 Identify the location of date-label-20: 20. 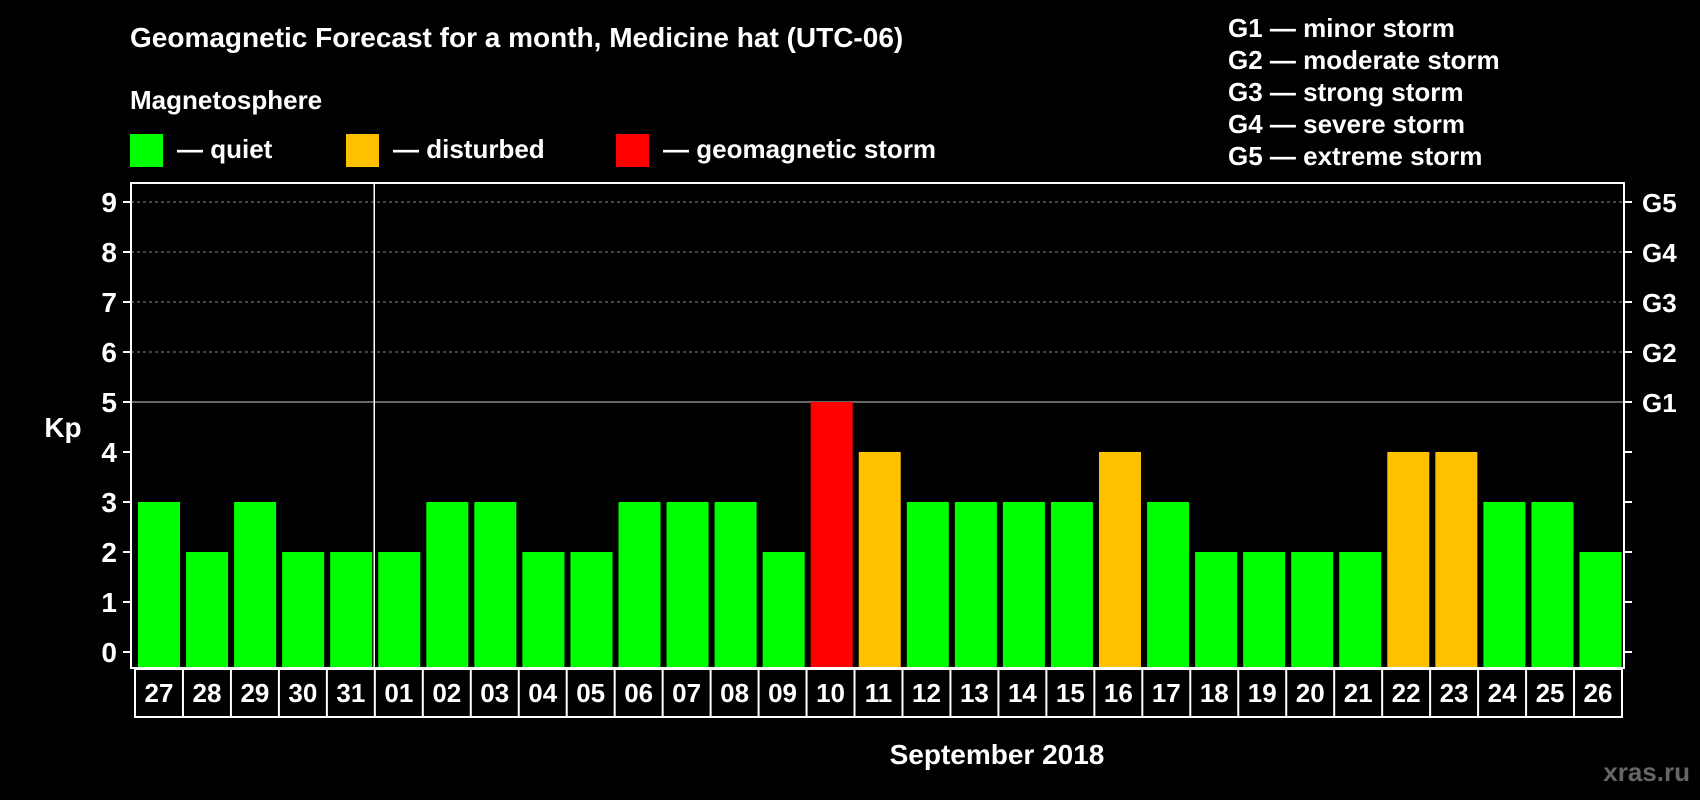
(1310, 693).